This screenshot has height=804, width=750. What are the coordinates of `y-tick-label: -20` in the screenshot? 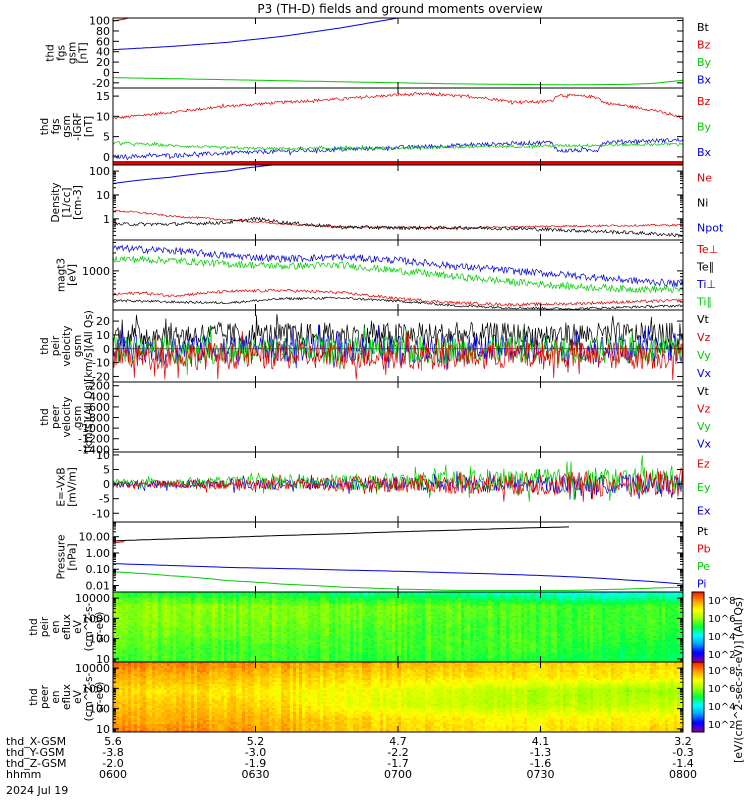 It's located at (101, 83).